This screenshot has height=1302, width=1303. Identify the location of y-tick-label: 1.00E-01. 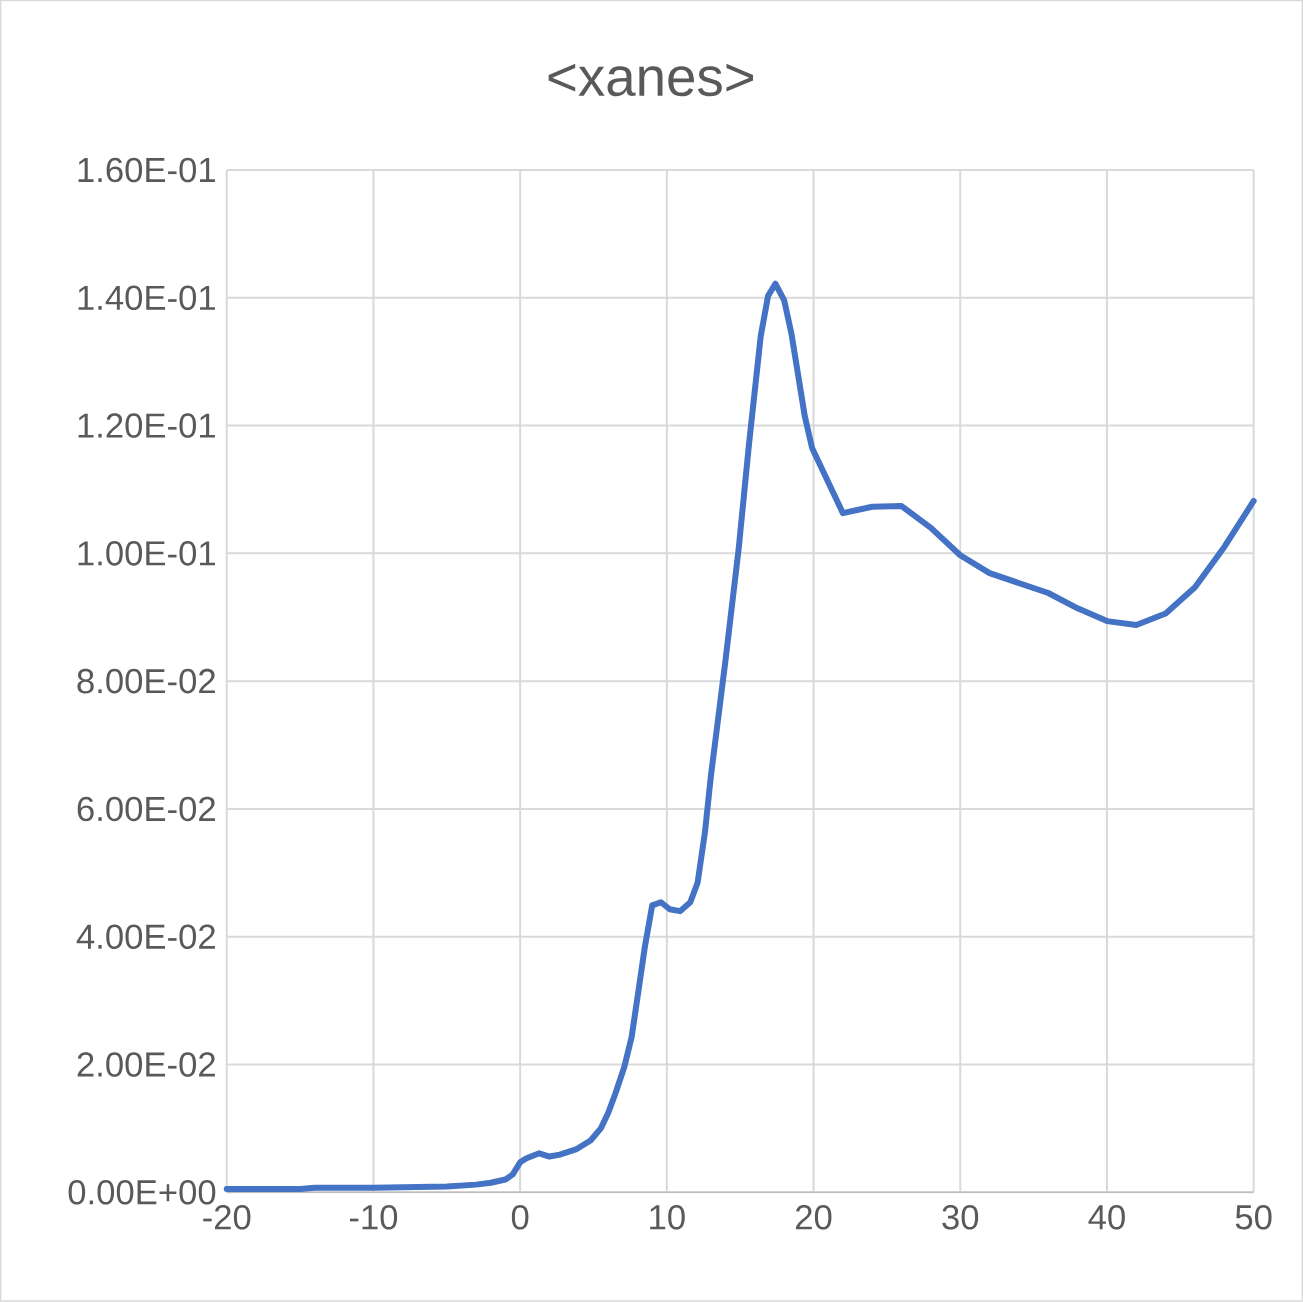
(146, 553).